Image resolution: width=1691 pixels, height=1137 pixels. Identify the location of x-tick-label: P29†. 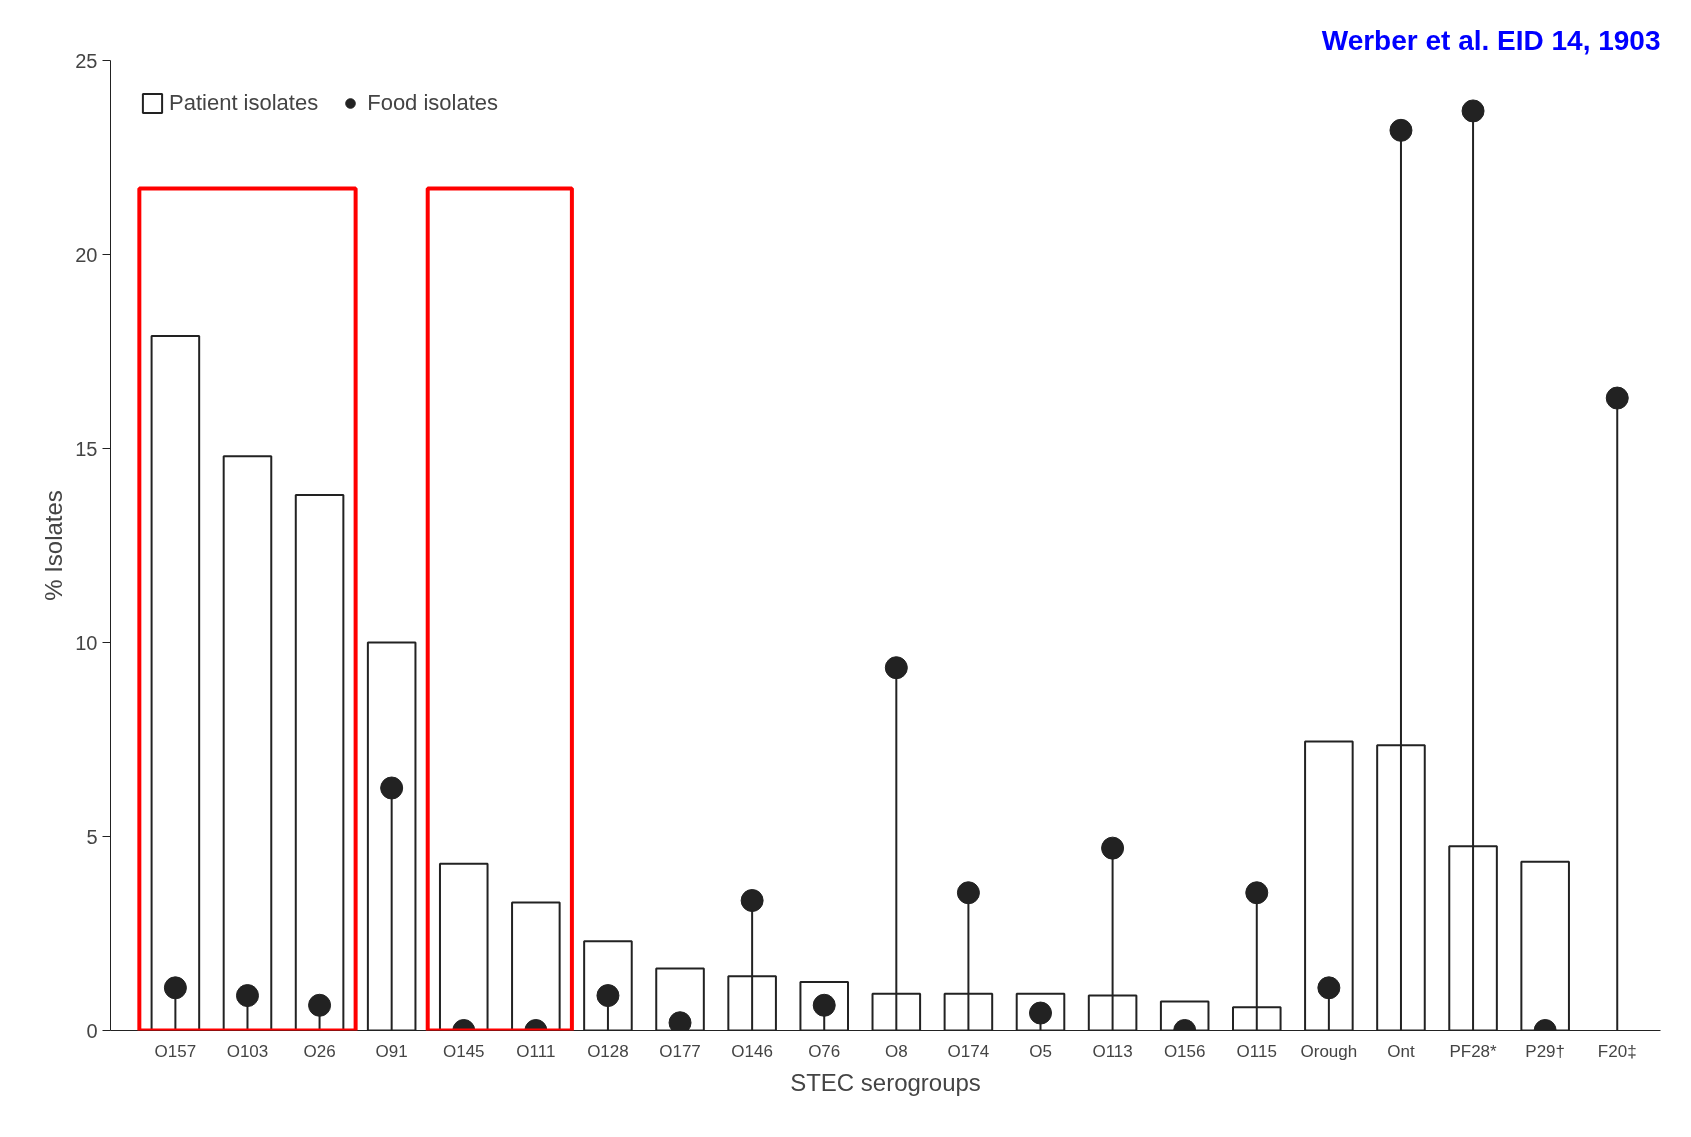
(1545, 1051).